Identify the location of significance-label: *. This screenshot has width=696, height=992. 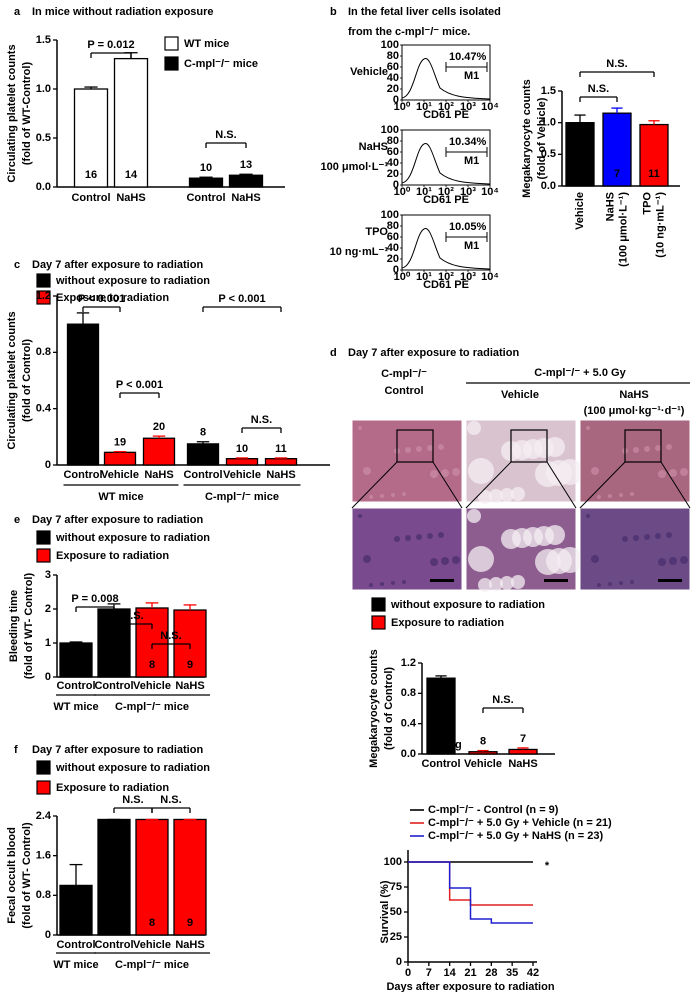
(547, 866).